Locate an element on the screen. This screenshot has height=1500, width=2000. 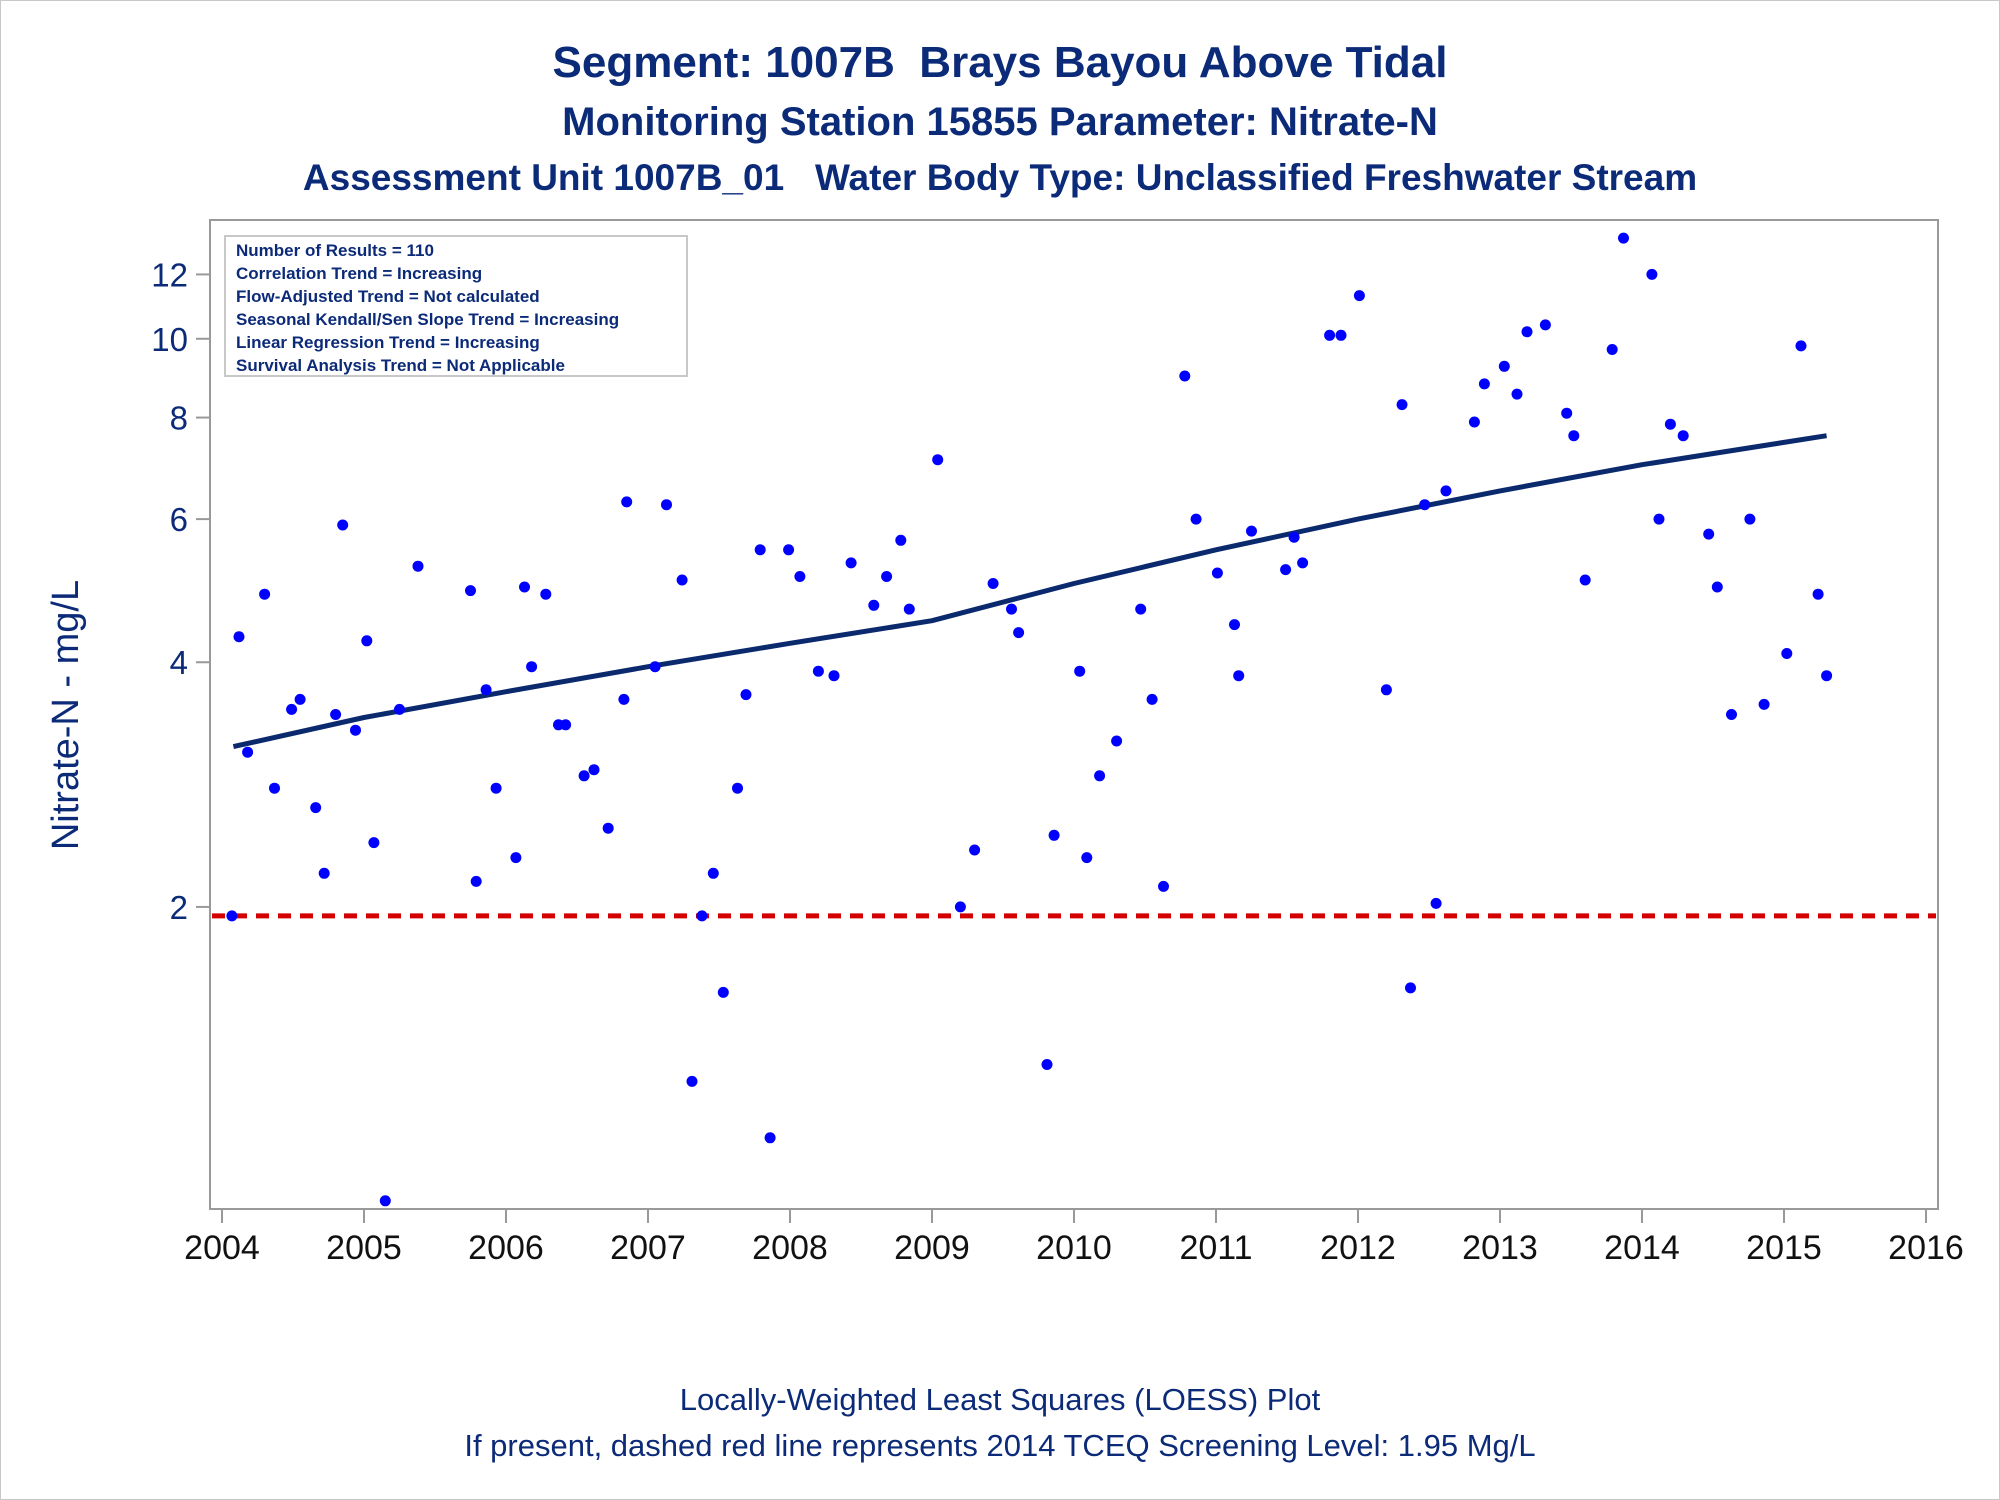
x-tick-label: 2008 is located at coordinates (790, 1248).